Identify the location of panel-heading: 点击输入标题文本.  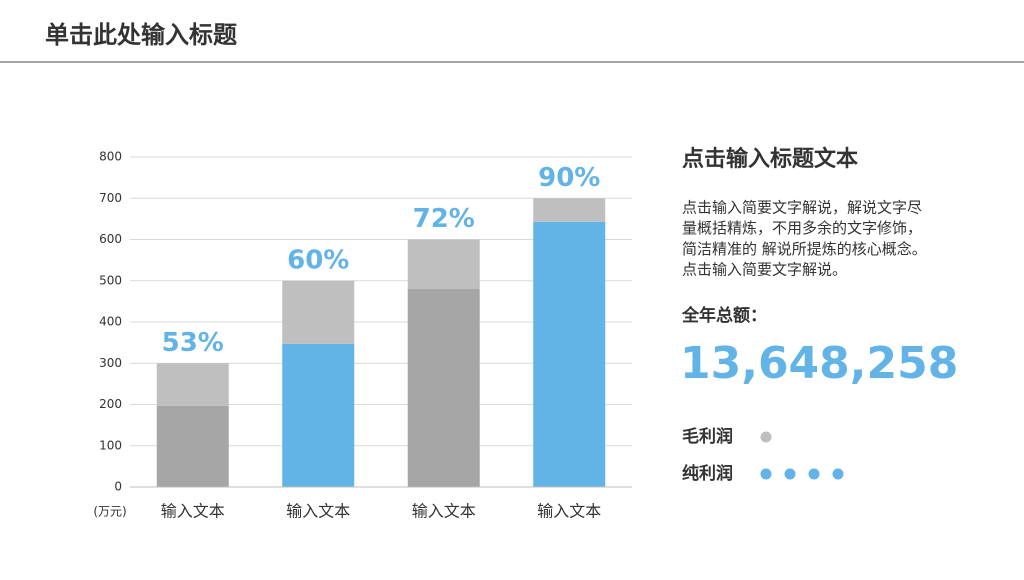
(770, 159).